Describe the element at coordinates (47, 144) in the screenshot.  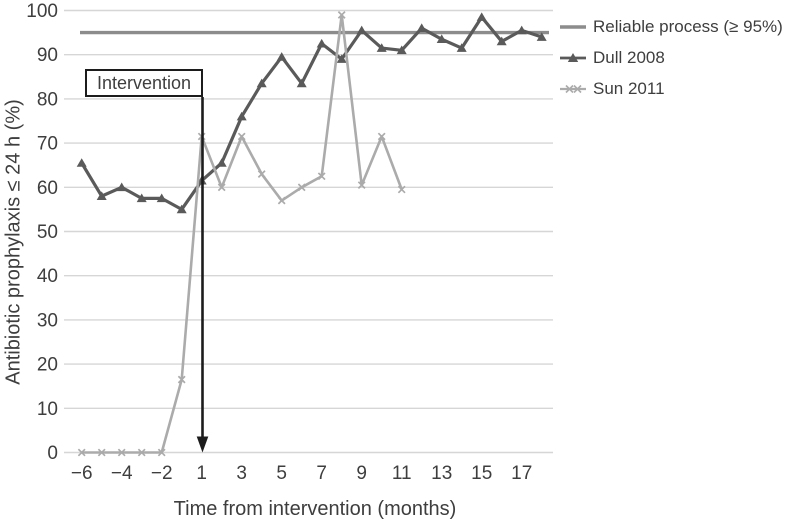
I see `y-tick-label: 70` at that location.